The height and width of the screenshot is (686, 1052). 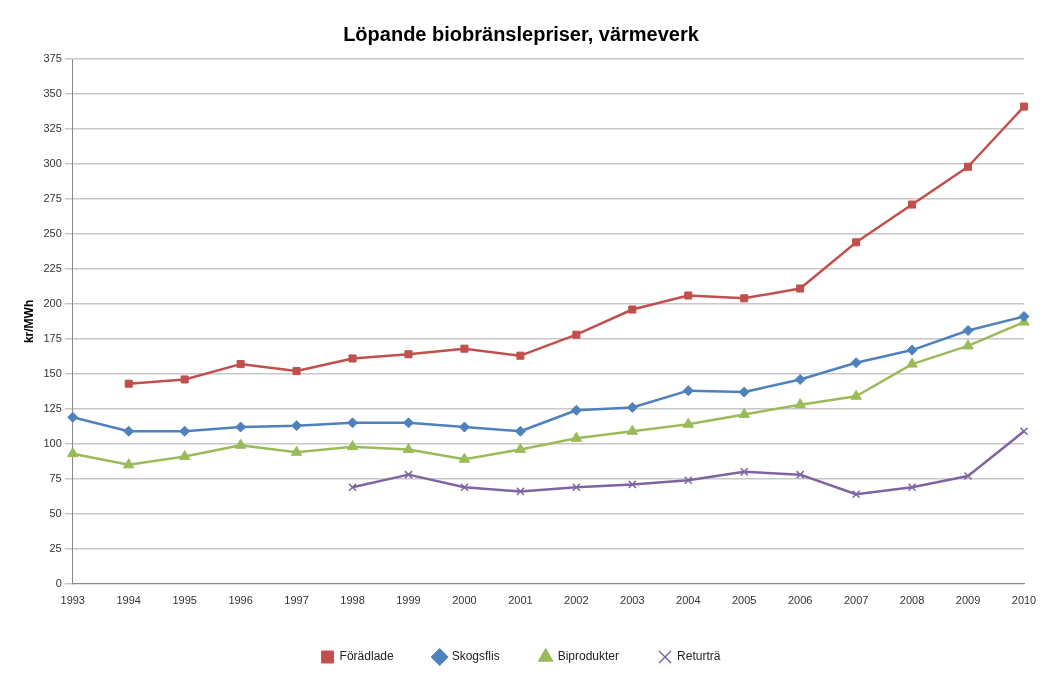 I want to click on x-tick-label: 2000, so click(x=464, y=600).